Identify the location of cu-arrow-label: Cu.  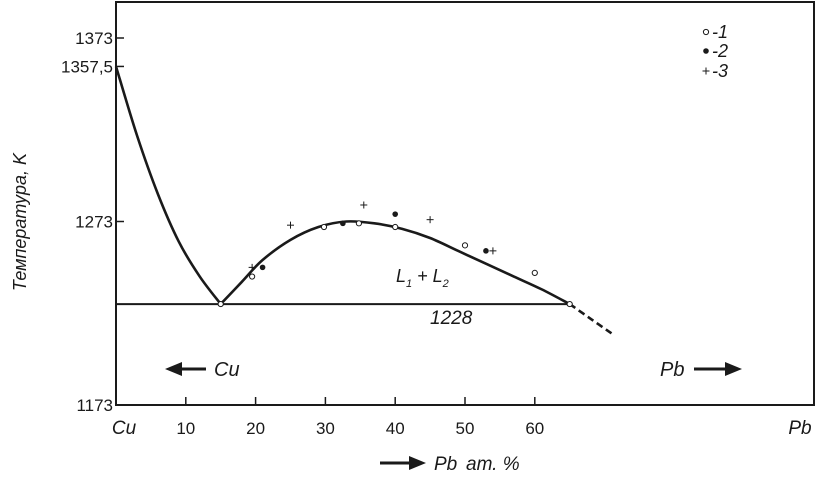
(227, 370).